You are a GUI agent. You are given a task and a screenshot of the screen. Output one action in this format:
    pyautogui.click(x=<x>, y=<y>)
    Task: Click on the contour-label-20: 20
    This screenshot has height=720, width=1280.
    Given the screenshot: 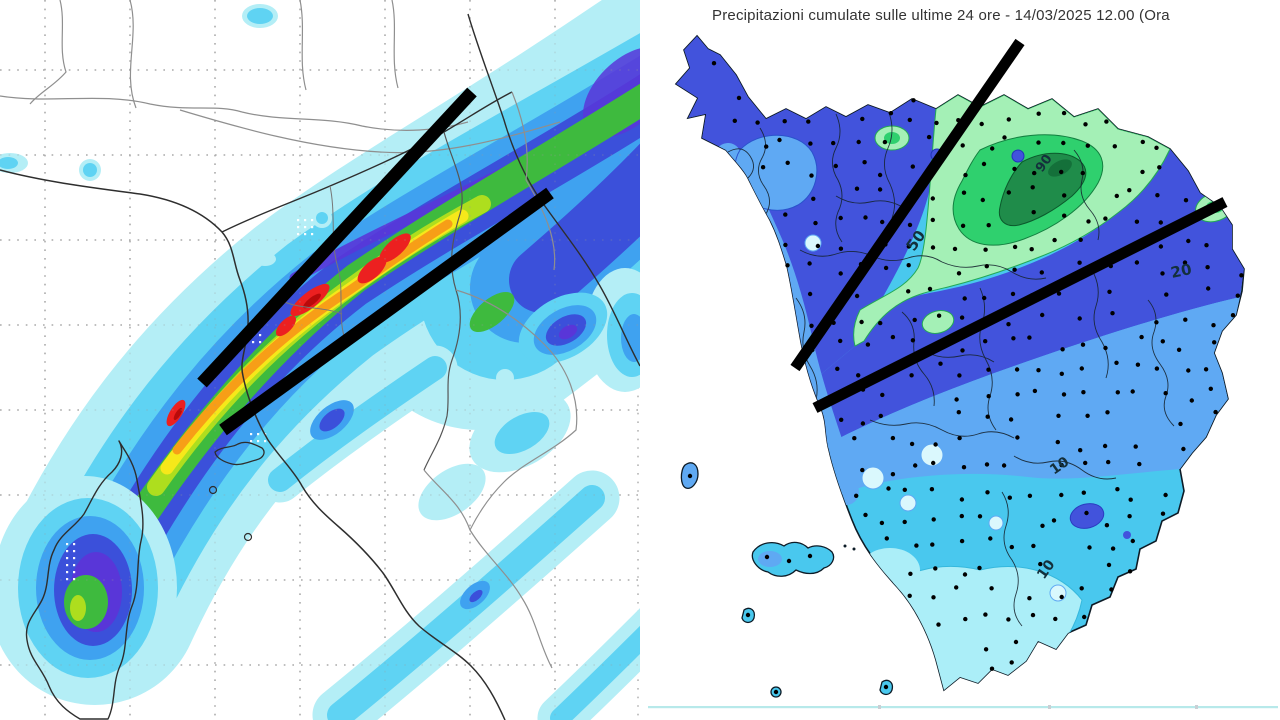 What is the action you would take?
    pyautogui.click(x=1181, y=271)
    